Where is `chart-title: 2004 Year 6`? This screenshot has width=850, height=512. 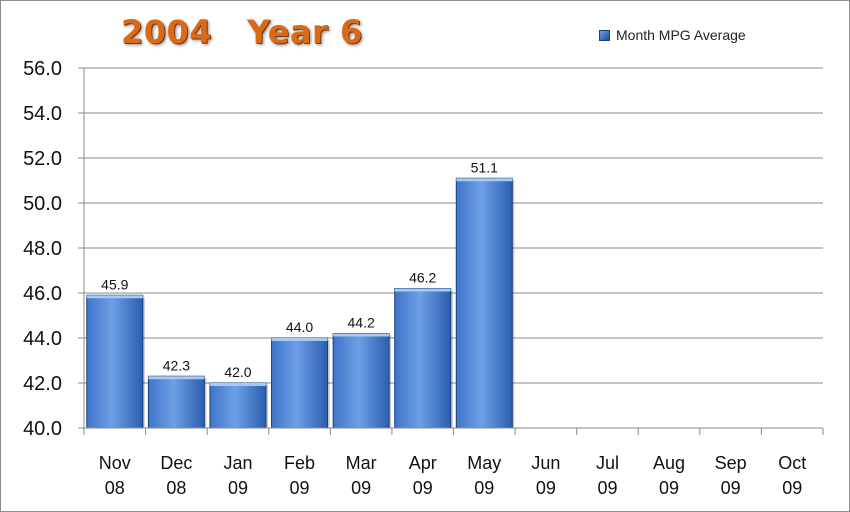 chart-title: 2004 Year 6 is located at coordinates (242, 32).